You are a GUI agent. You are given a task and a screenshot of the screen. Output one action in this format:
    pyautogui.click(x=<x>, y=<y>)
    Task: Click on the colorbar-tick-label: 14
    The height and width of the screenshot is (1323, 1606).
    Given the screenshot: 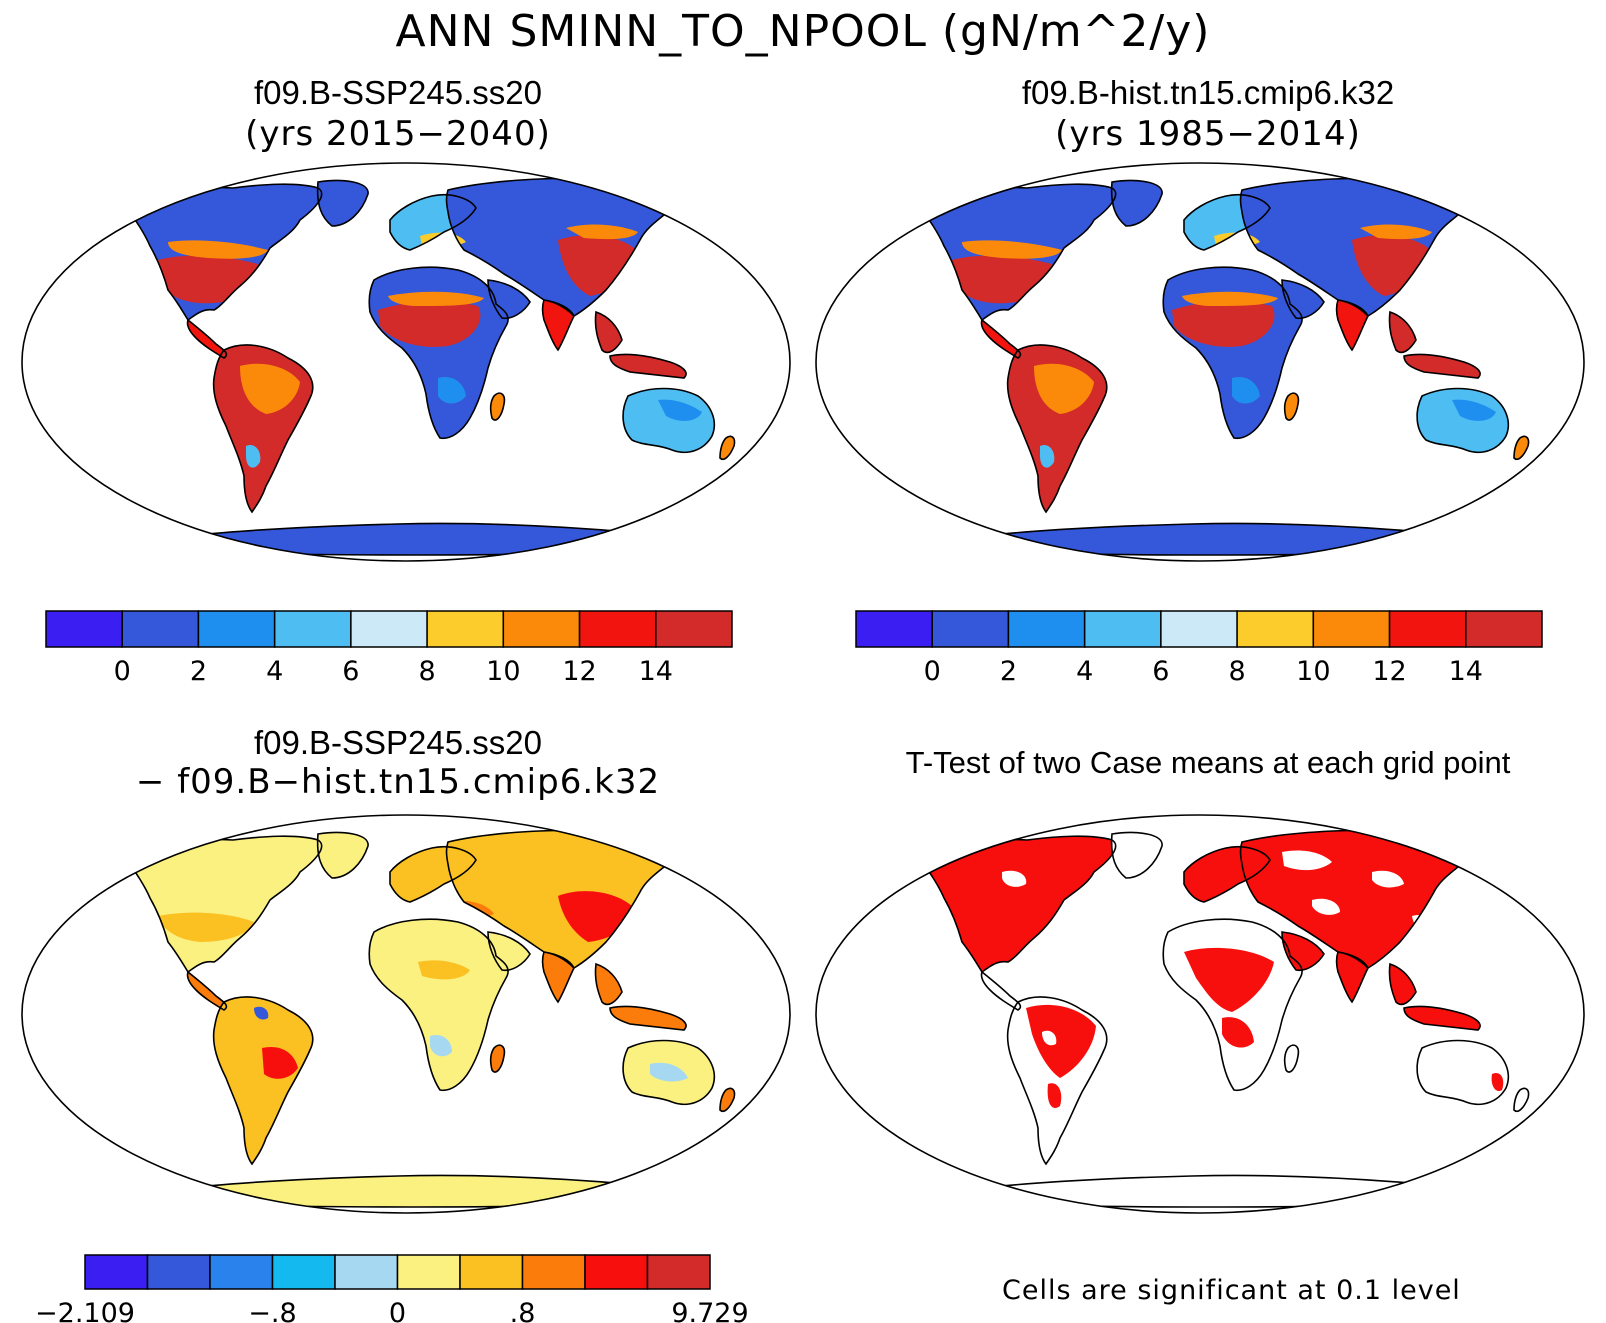 What is the action you would take?
    pyautogui.click(x=656, y=671)
    